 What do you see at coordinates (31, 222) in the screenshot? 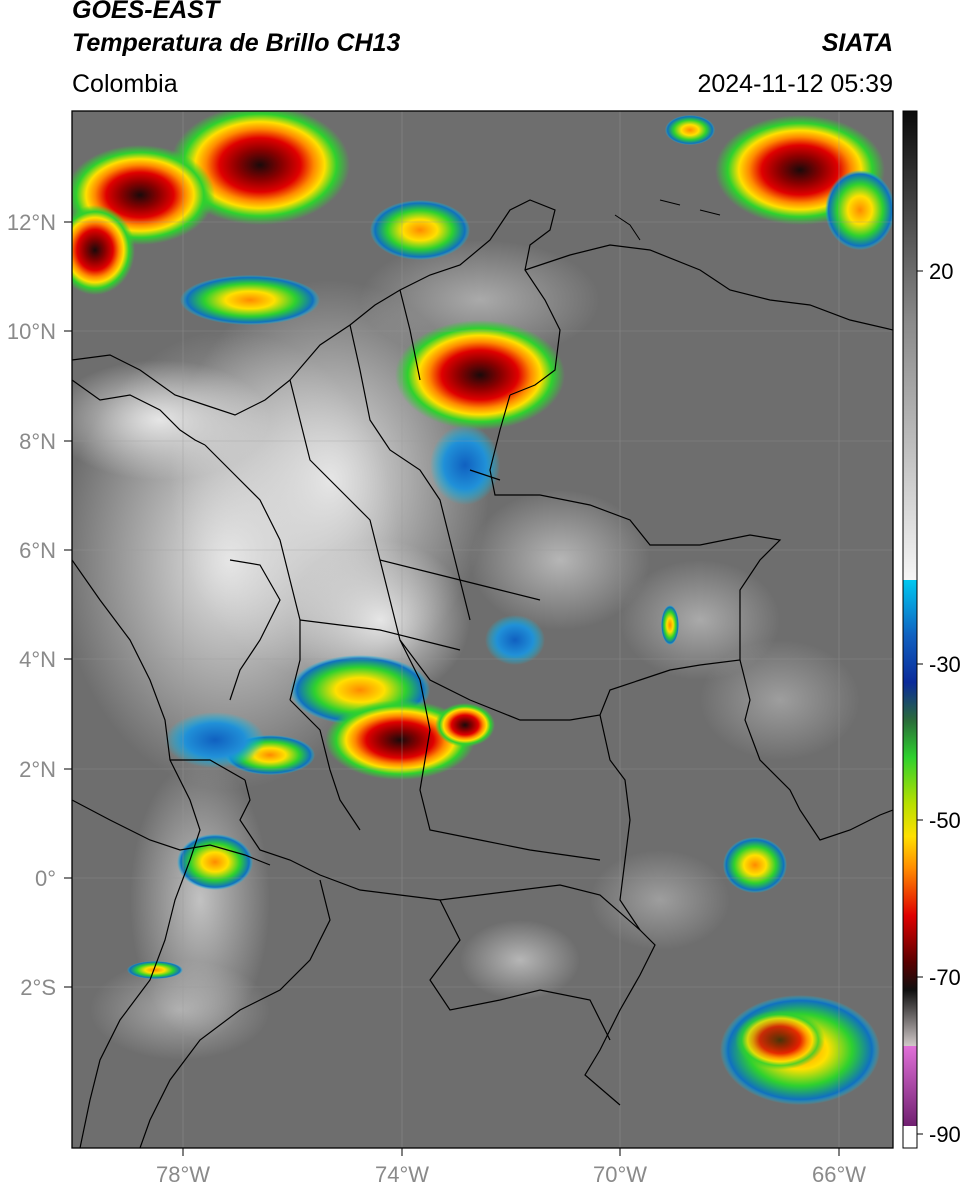
I see `lat-label: 12°N` at bounding box center [31, 222].